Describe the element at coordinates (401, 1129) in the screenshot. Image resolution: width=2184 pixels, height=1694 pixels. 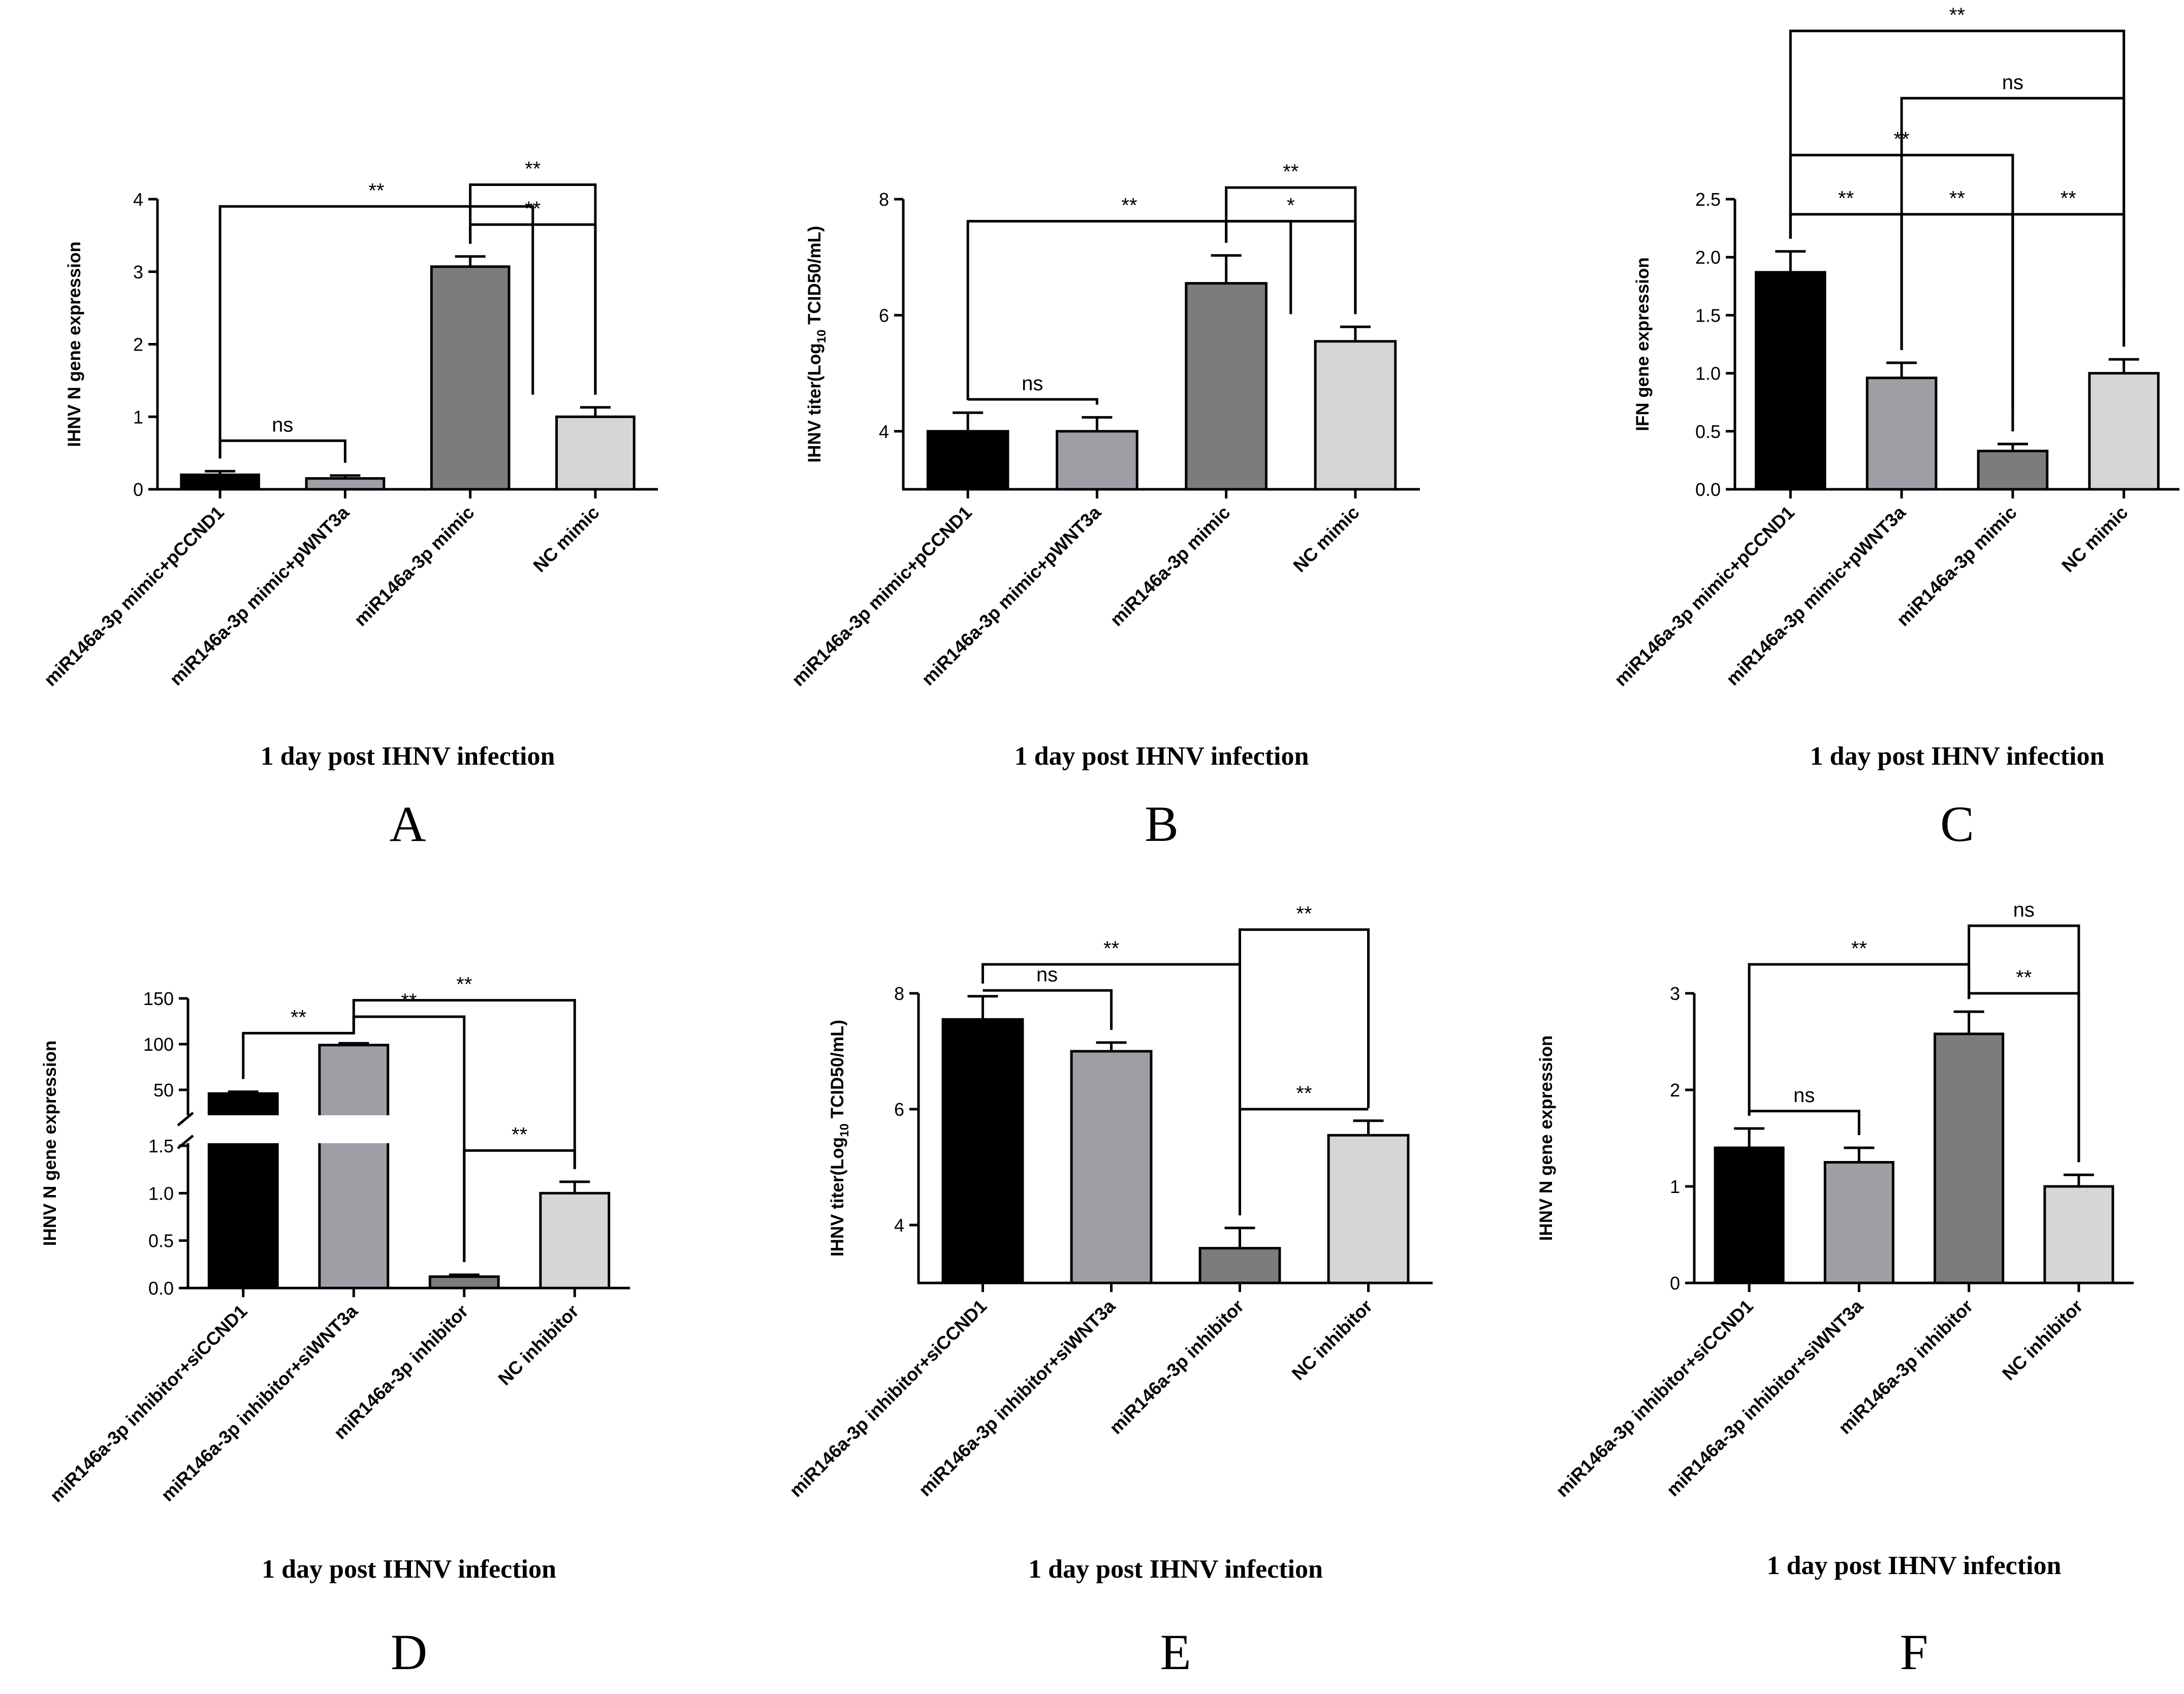
I see `axis-break` at that location.